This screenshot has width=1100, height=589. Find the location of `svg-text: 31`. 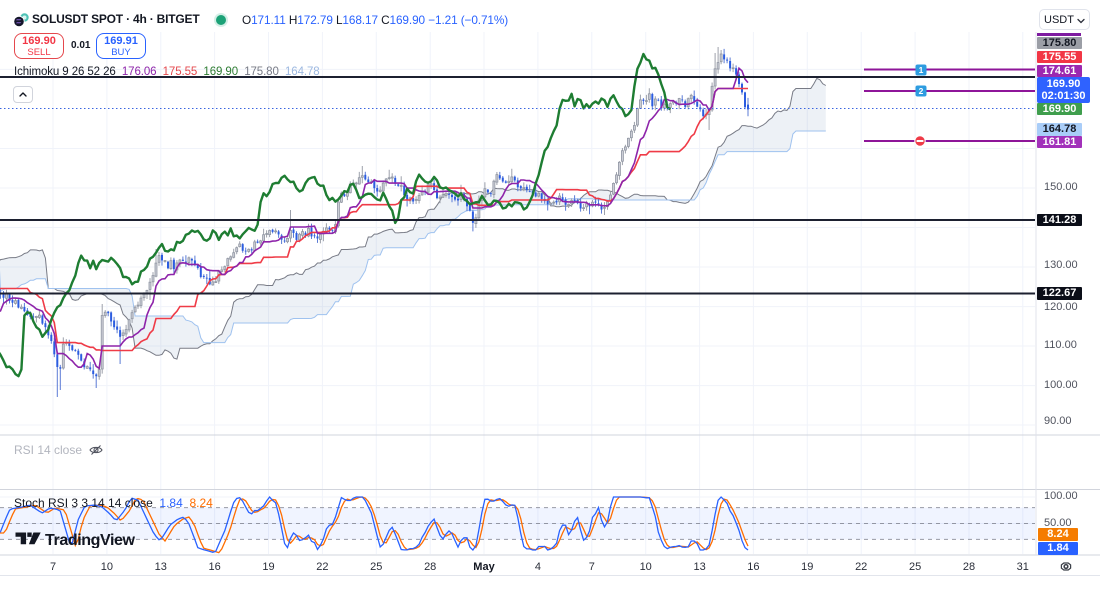

svg-text: 31 is located at coordinates (1023, 567).